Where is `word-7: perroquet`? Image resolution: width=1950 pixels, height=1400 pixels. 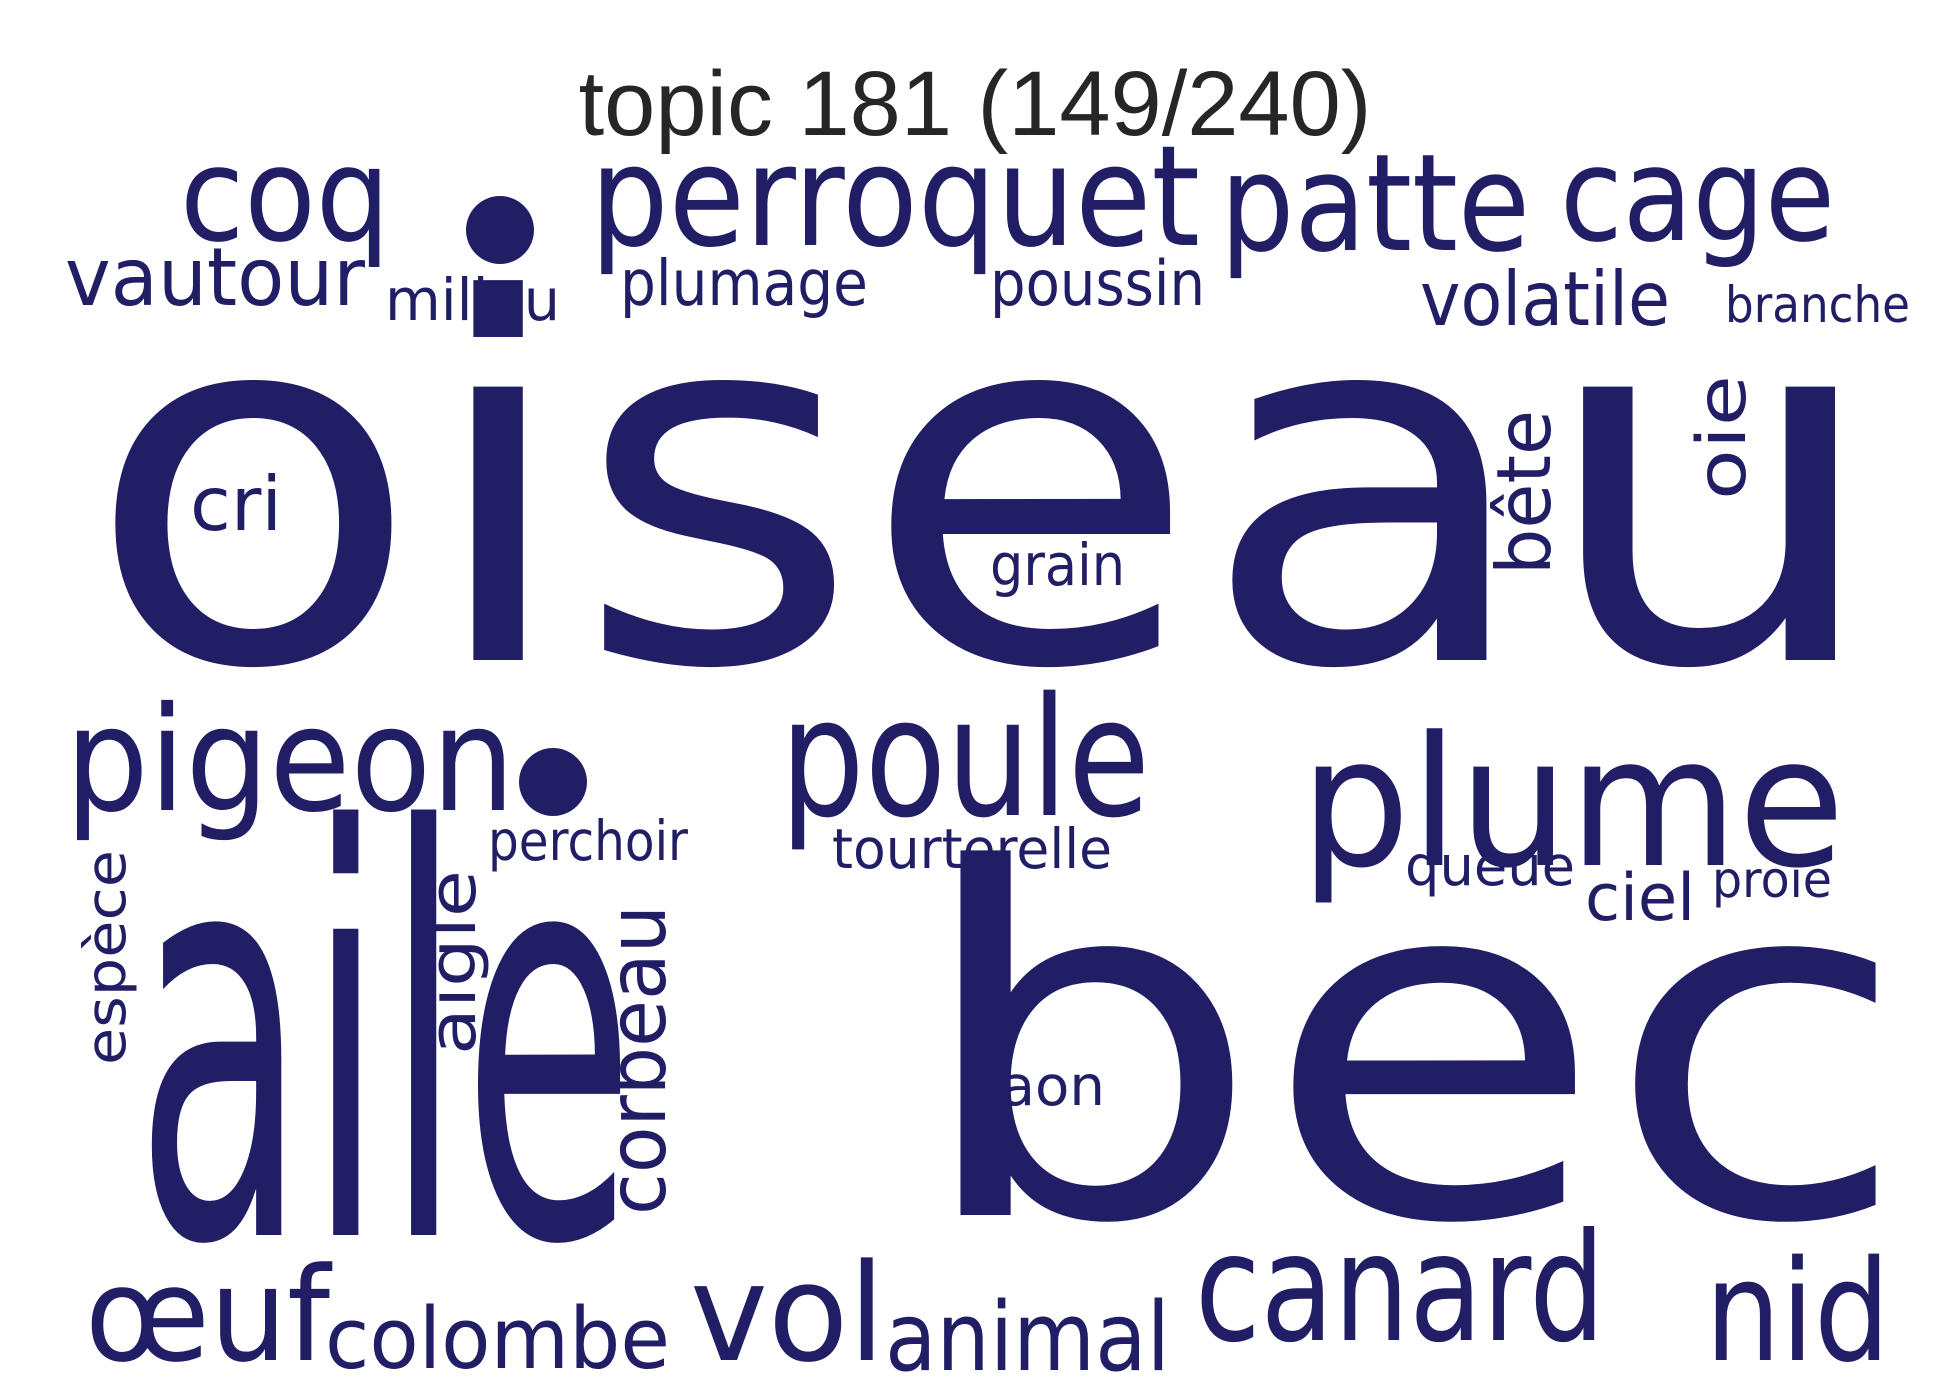 word-7: perroquet is located at coordinates (895, 197).